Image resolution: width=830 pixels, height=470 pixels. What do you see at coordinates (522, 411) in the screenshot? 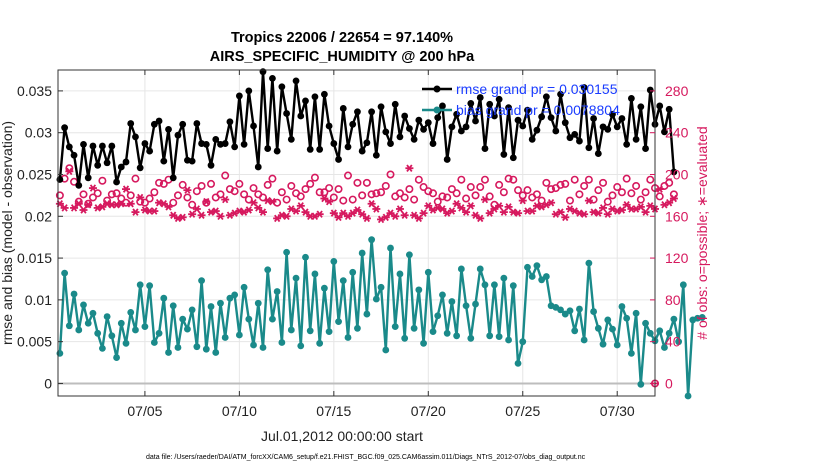
I see `x-tick-label: 07/25` at bounding box center [522, 411].